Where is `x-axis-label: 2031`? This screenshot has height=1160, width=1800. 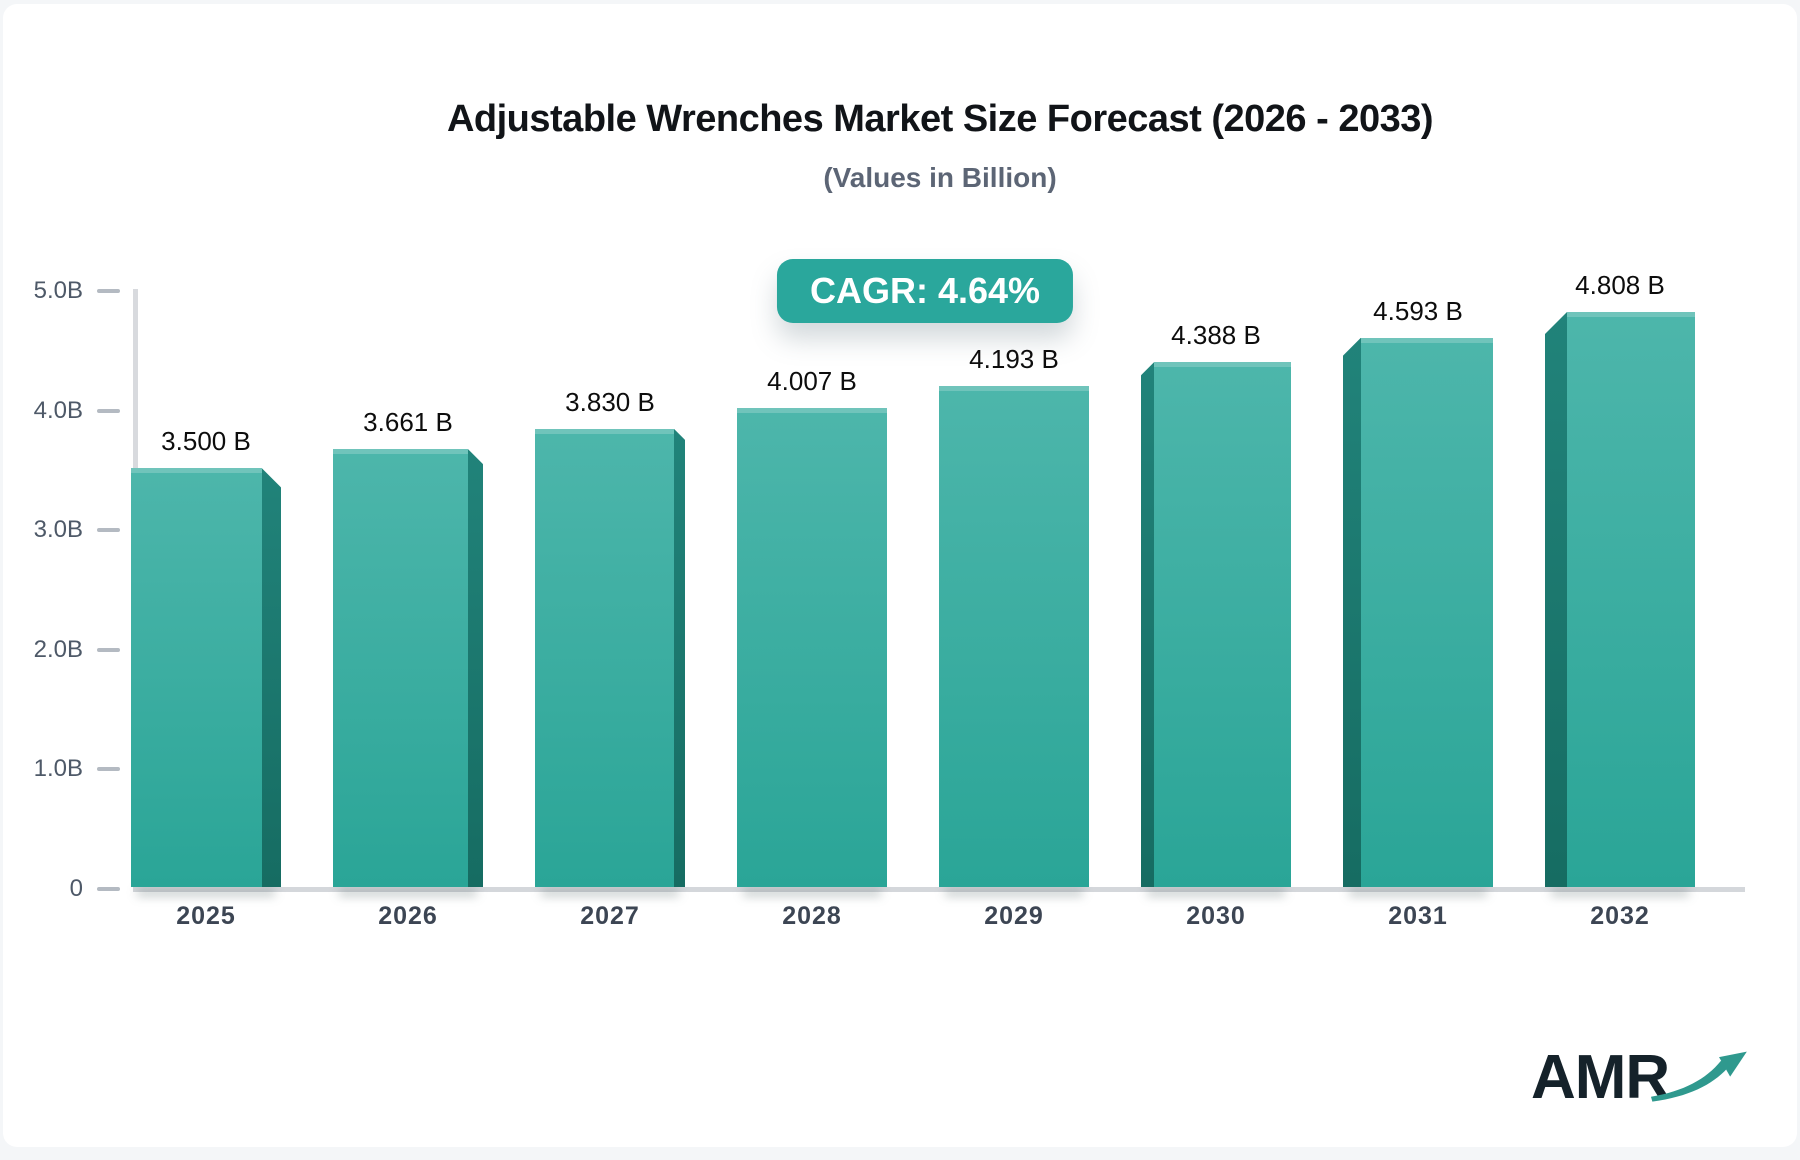 x-axis-label: 2031 is located at coordinates (1418, 916).